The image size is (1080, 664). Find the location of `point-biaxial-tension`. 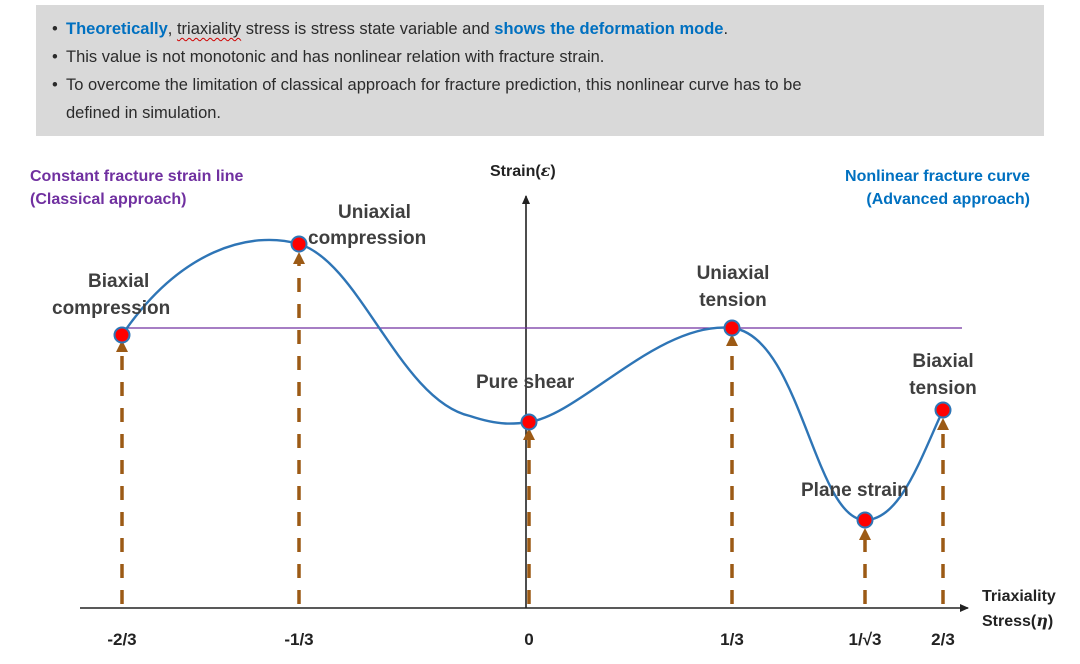

point-biaxial-tension is located at coordinates (943, 410).